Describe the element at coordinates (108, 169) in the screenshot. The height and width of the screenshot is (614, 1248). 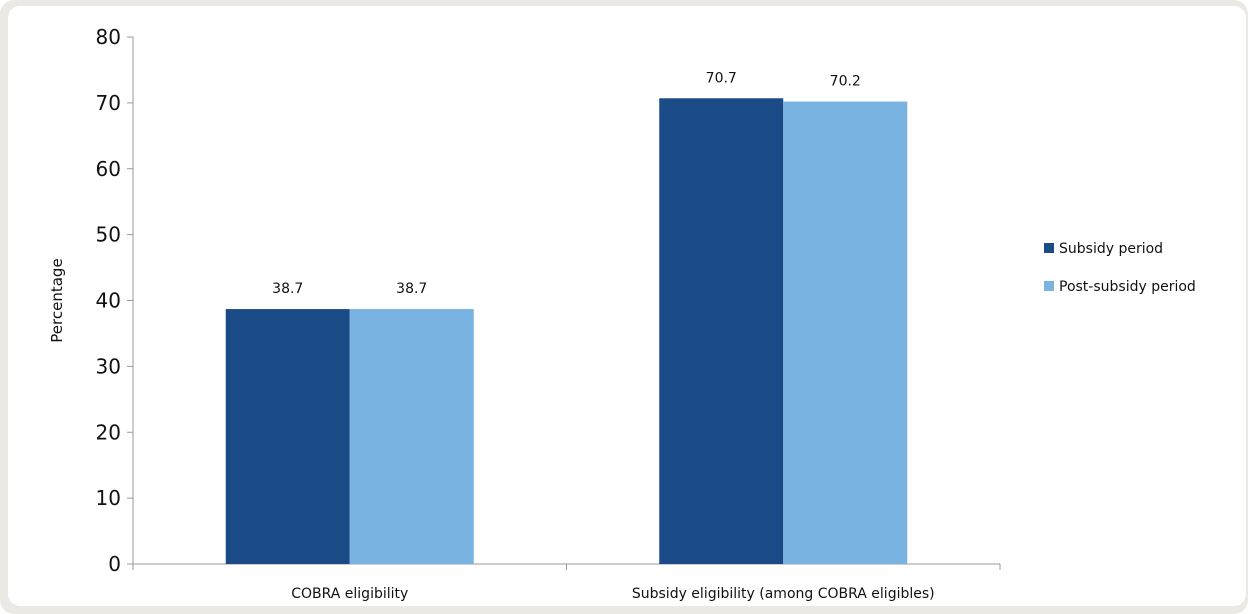
I see `y-tick-label: 60` at that location.